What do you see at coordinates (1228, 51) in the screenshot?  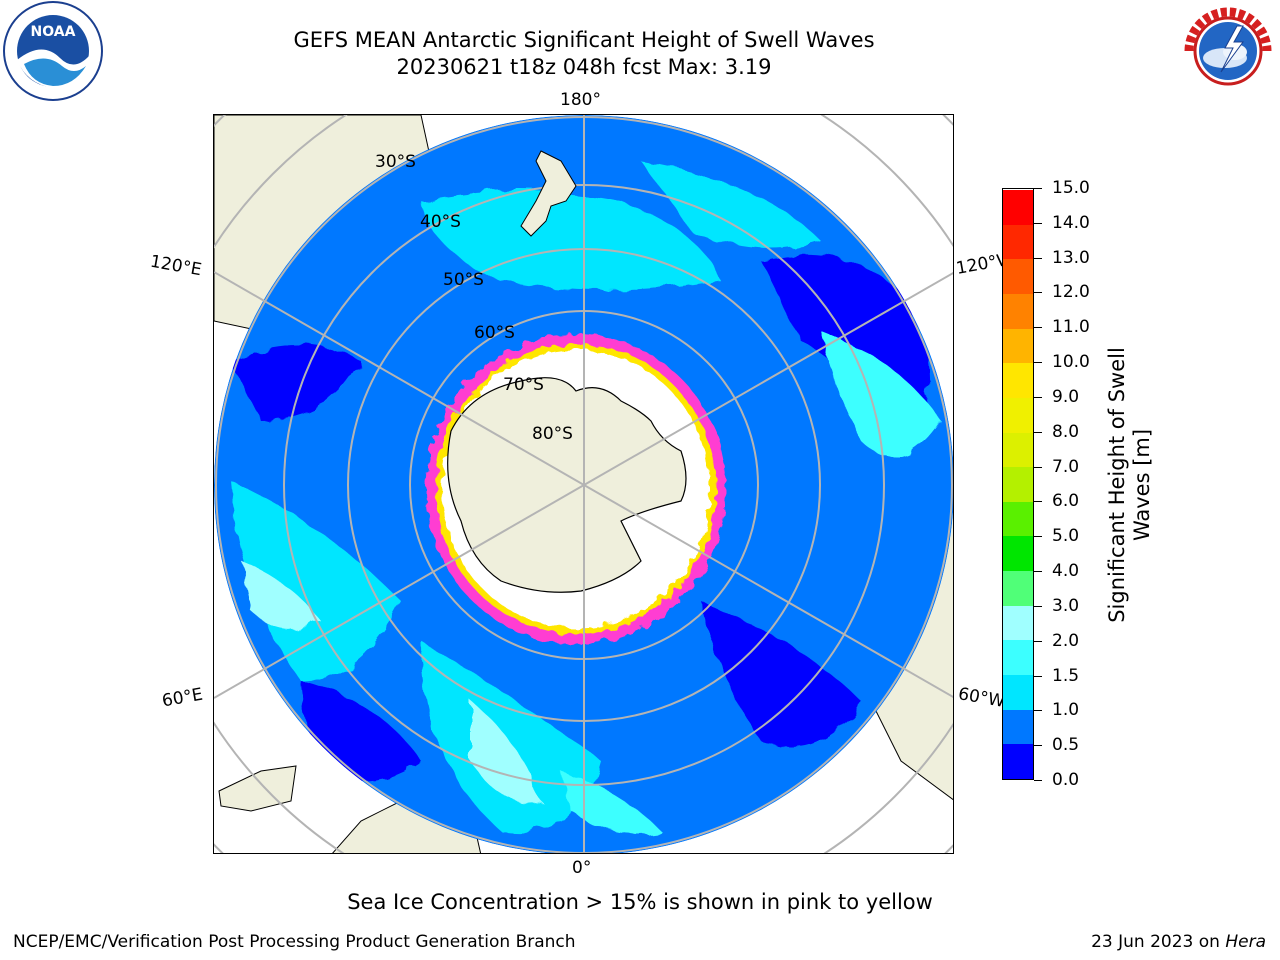 I see `nws-logo-icon` at bounding box center [1228, 51].